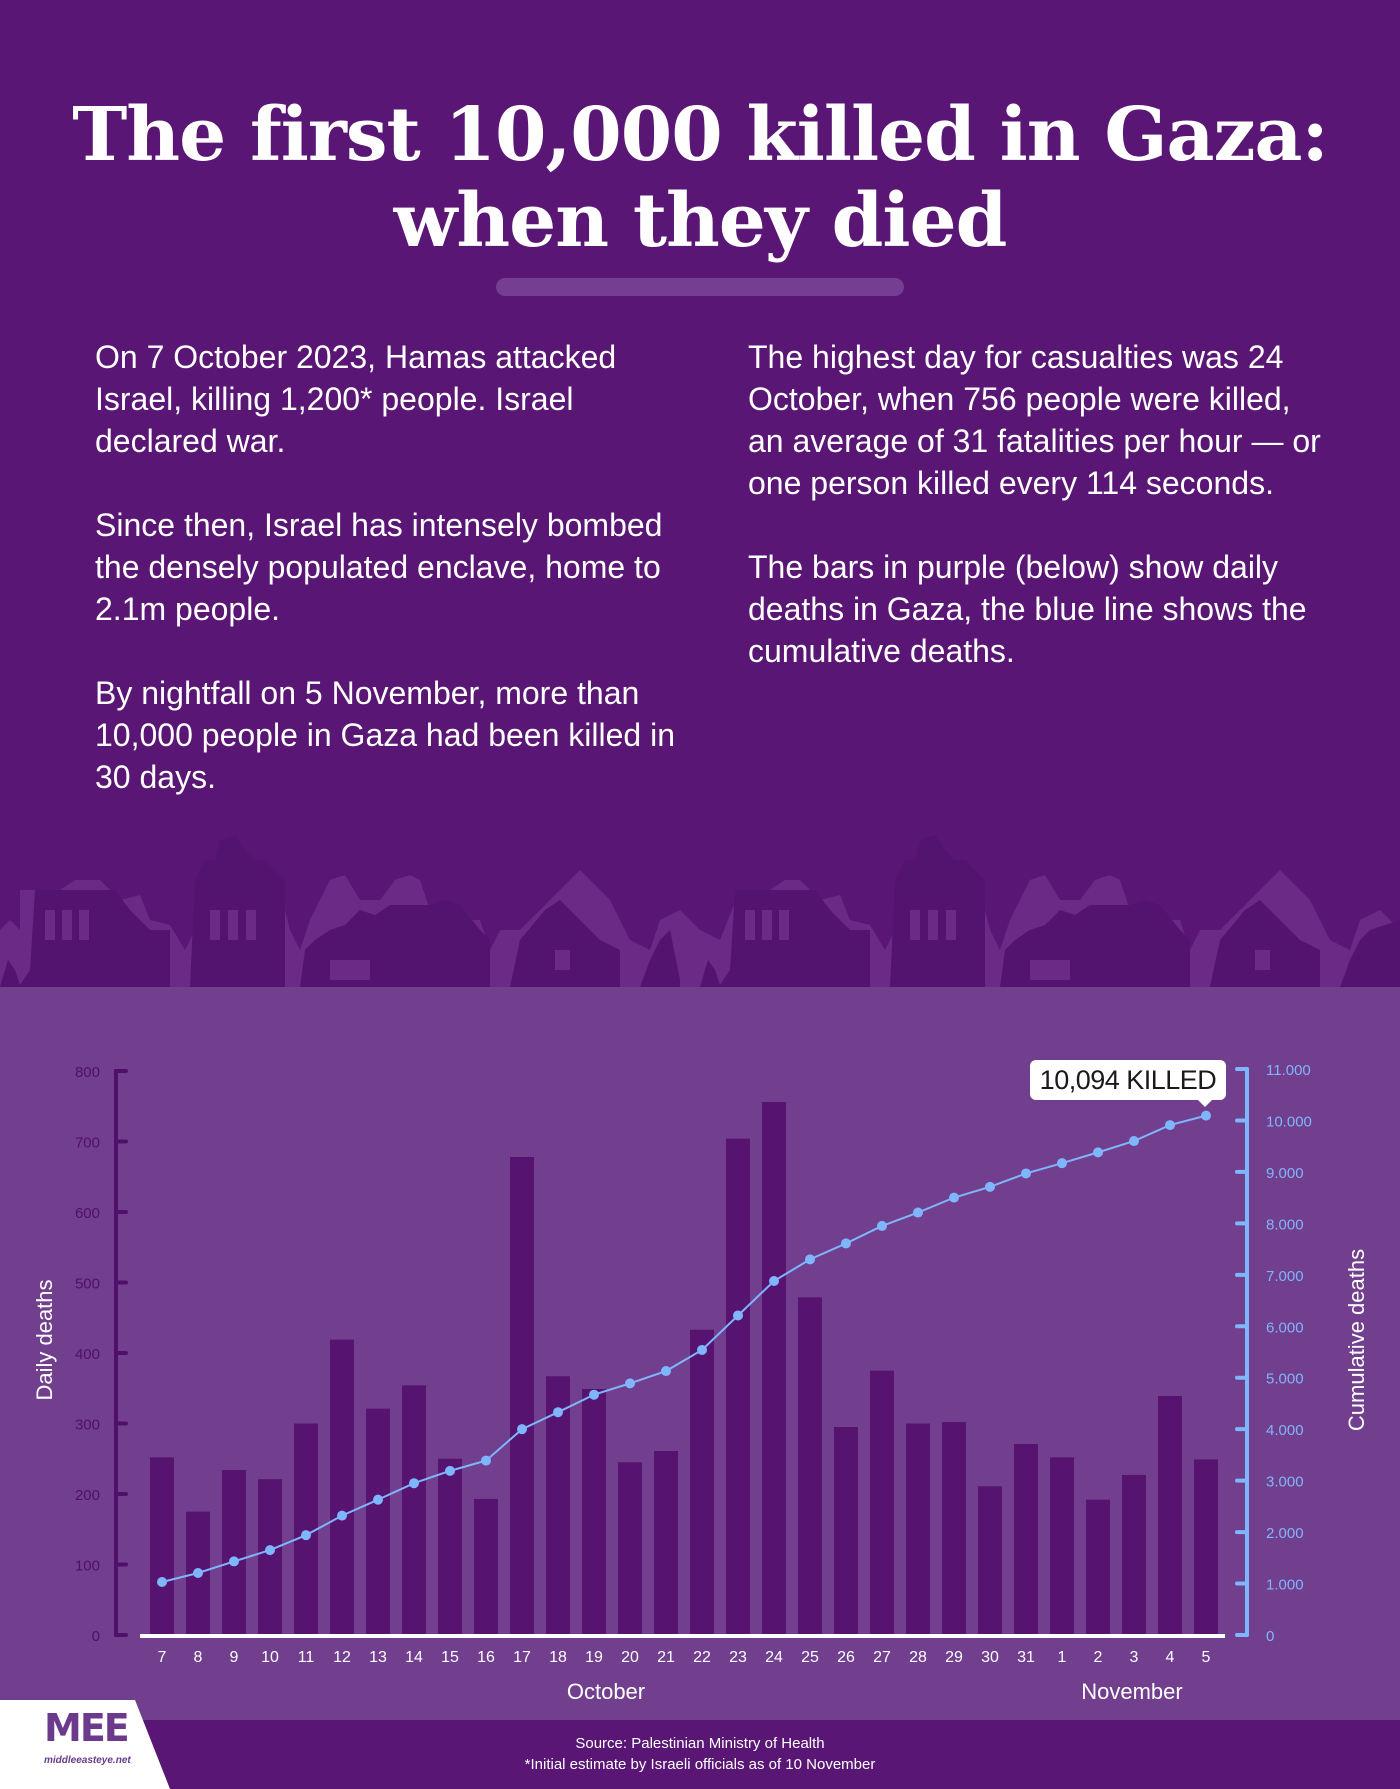  What do you see at coordinates (522, 1657) in the screenshot?
I see `x-tick-label: 17` at bounding box center [522, 1657].